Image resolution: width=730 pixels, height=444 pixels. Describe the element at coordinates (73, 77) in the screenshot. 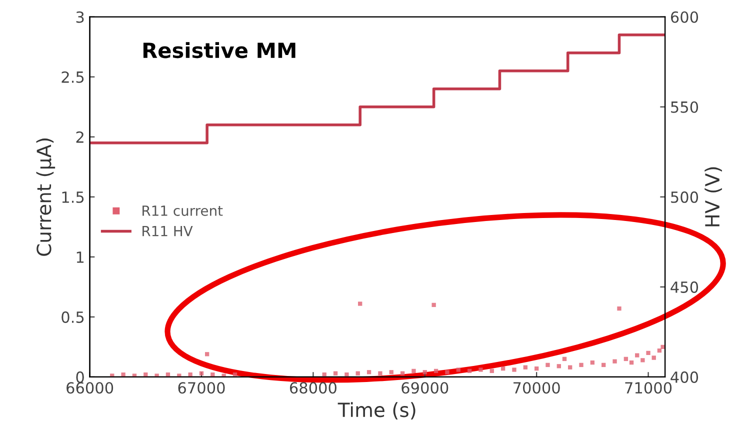

I see `y-tick-label: 2.5` at that location.